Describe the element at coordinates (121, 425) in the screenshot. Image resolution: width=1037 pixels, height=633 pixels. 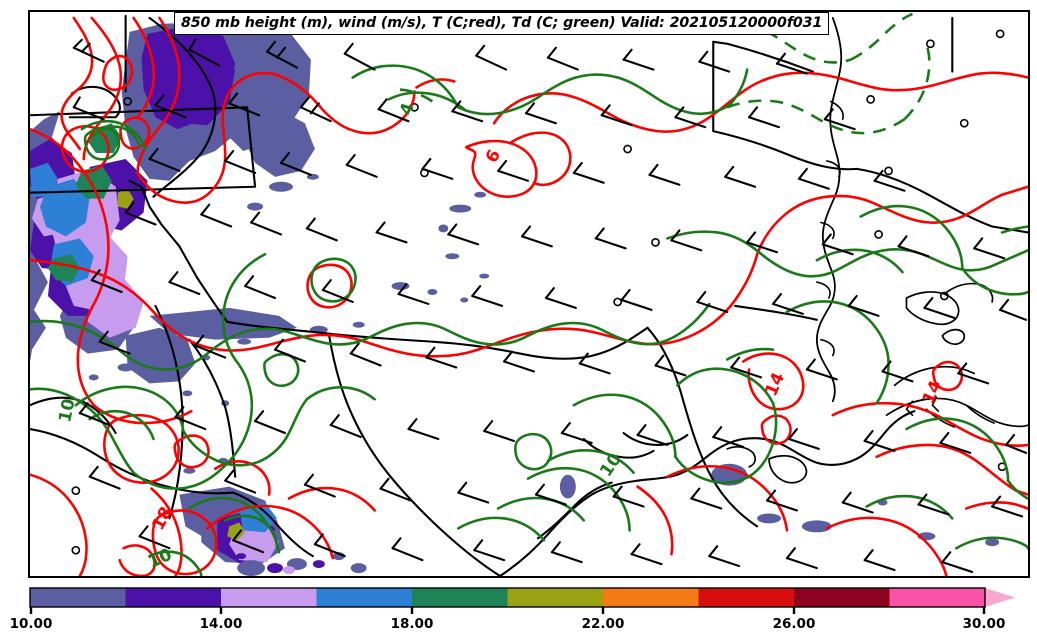
I see `td-contour-nw-low` at that location.